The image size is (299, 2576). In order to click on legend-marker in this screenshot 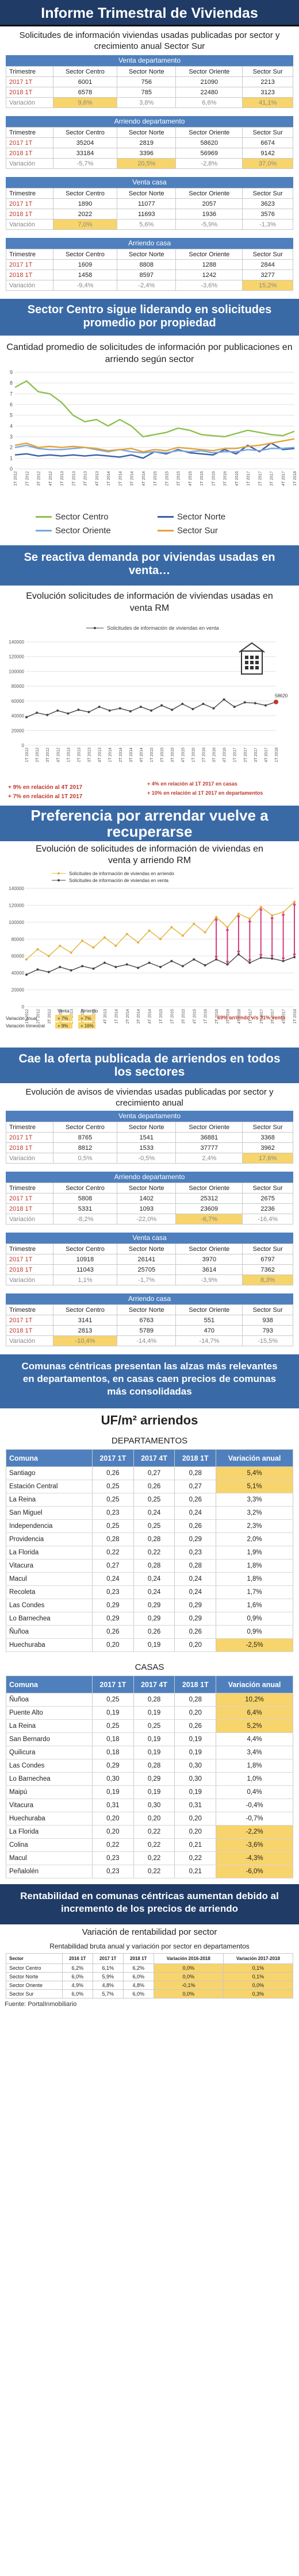, I will do `click(58, 880)`.